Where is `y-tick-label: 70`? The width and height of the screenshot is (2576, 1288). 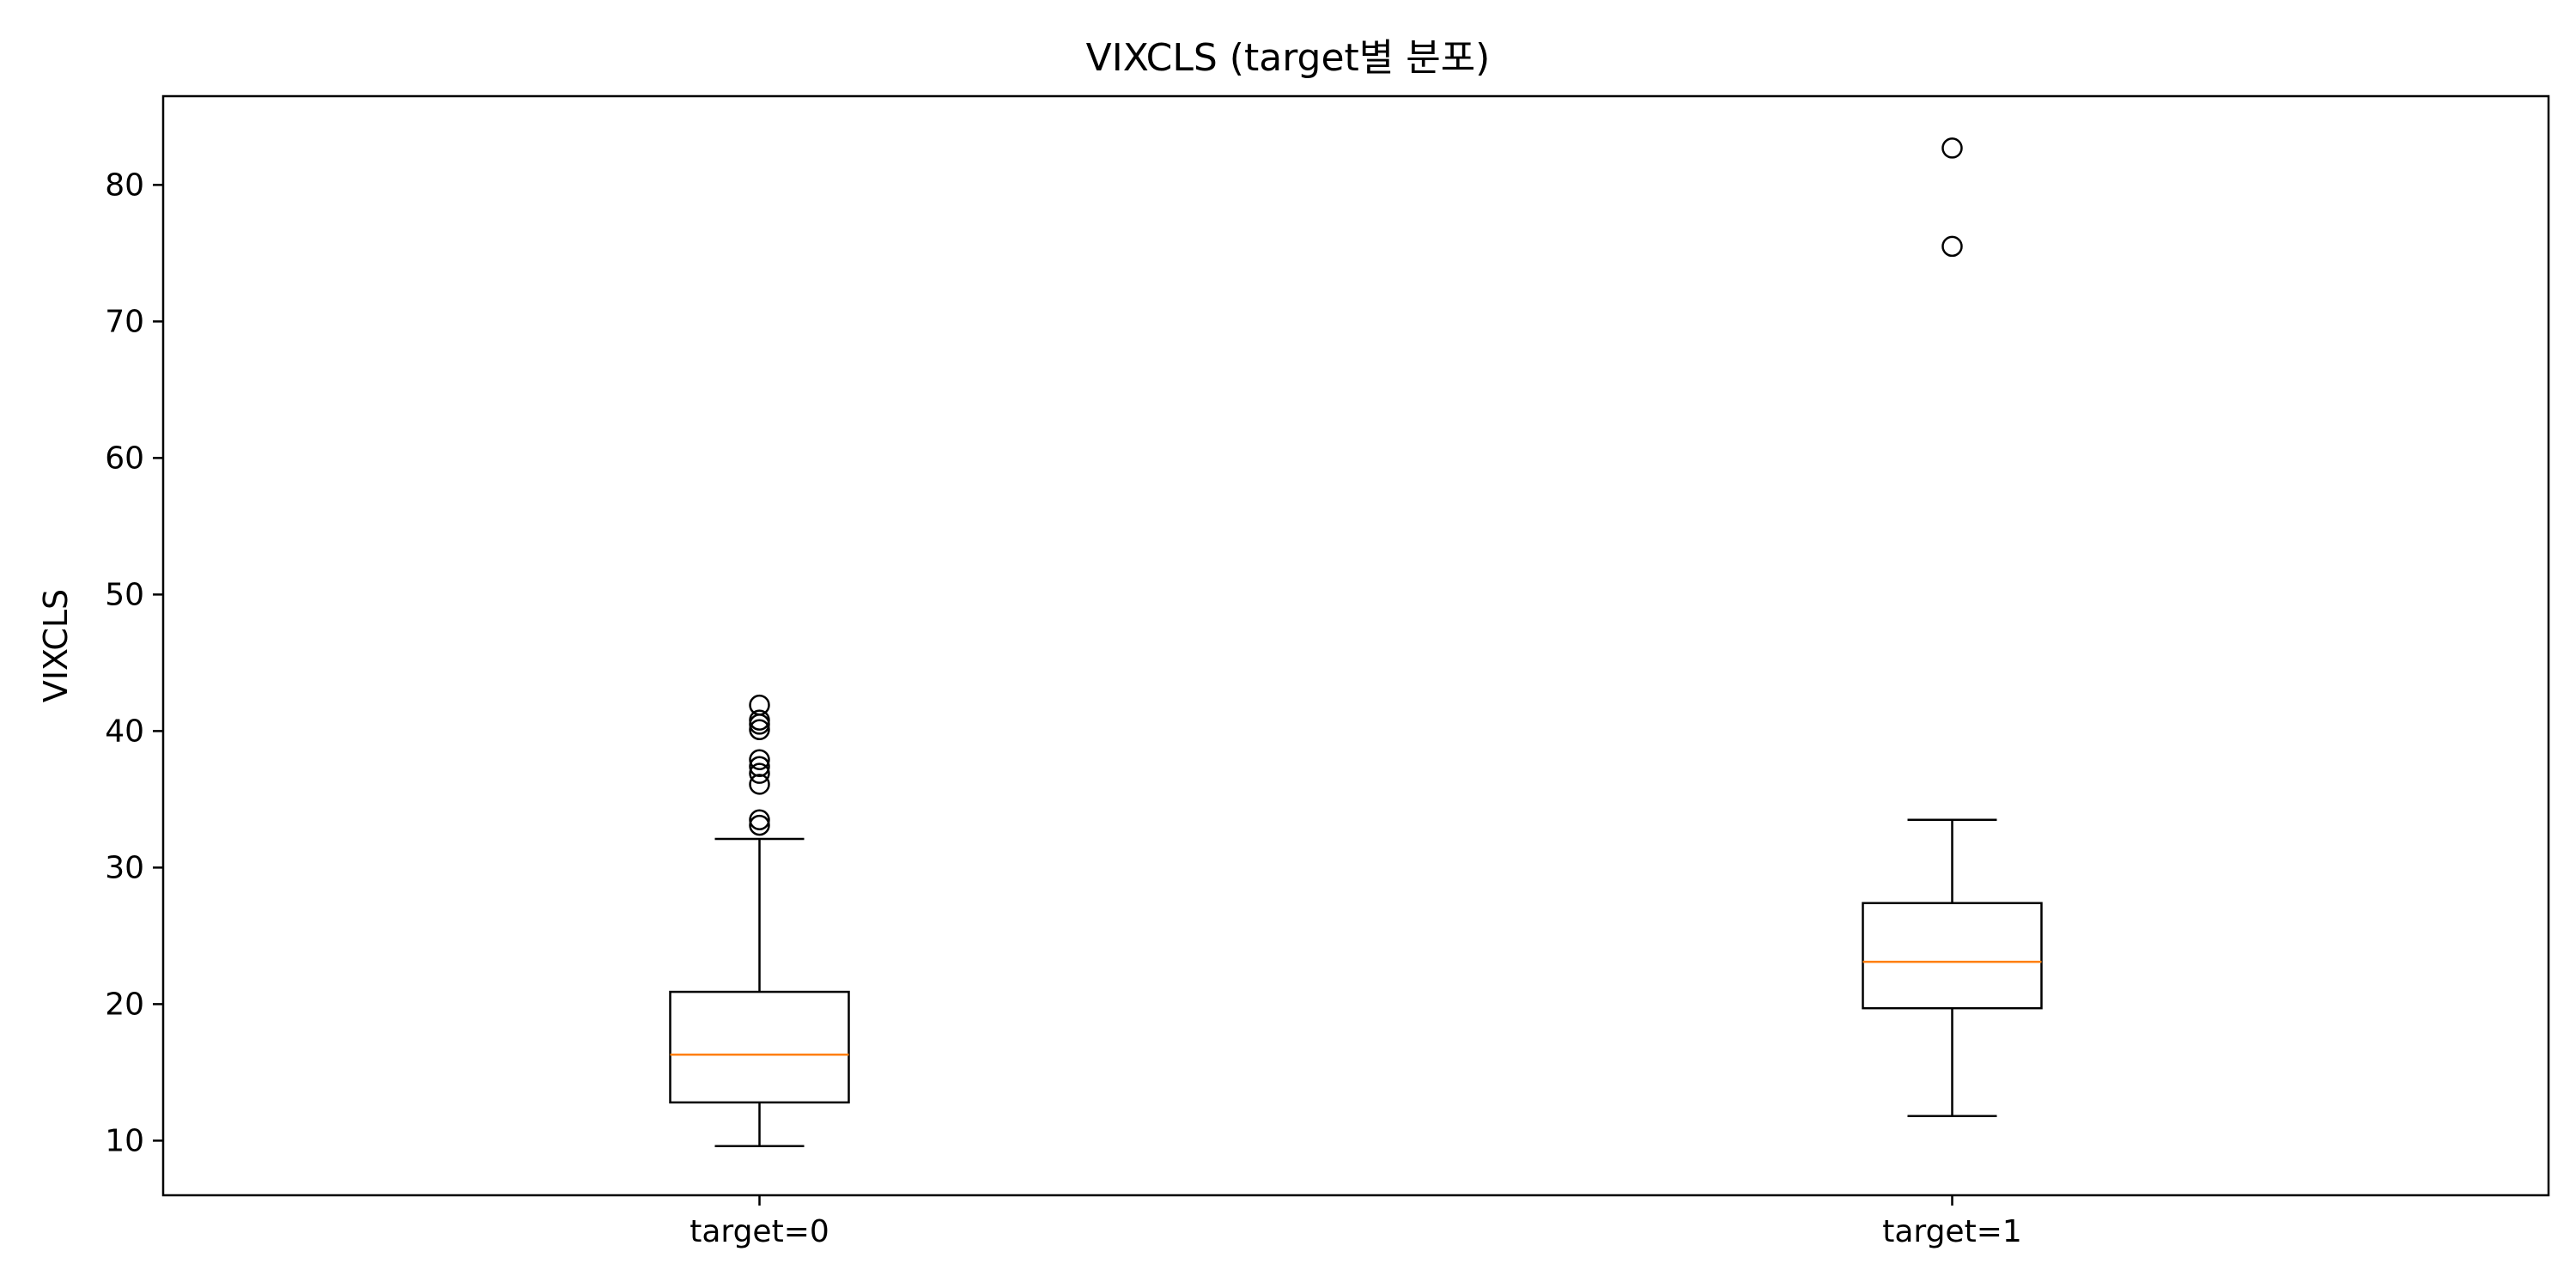 y-tick-label: 70 is located at coordinates (124, 322).